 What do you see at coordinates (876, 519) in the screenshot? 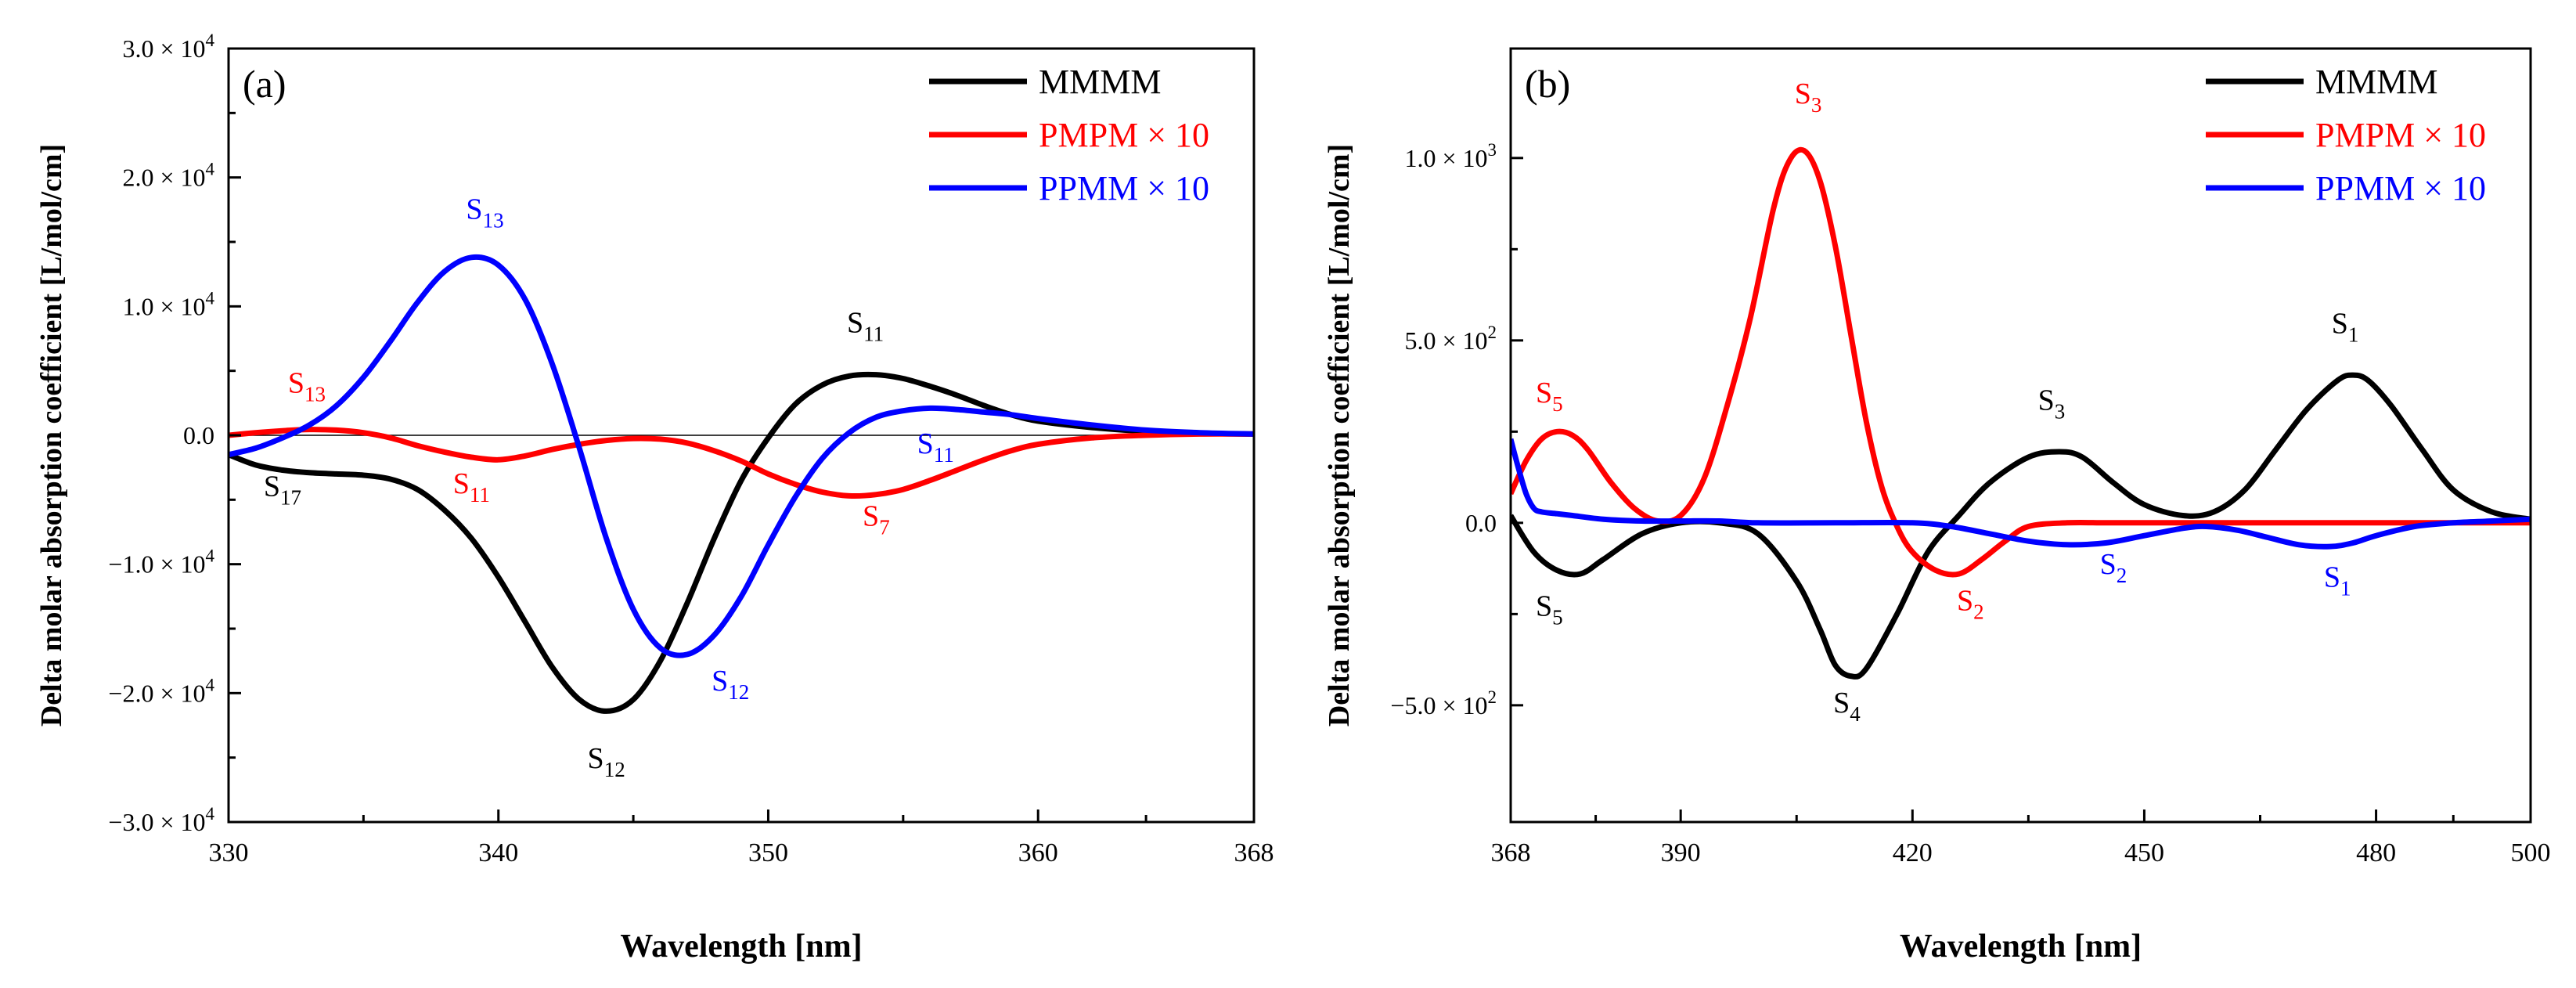
I see `state-annotation: S7` at bounding box center [876, 519].